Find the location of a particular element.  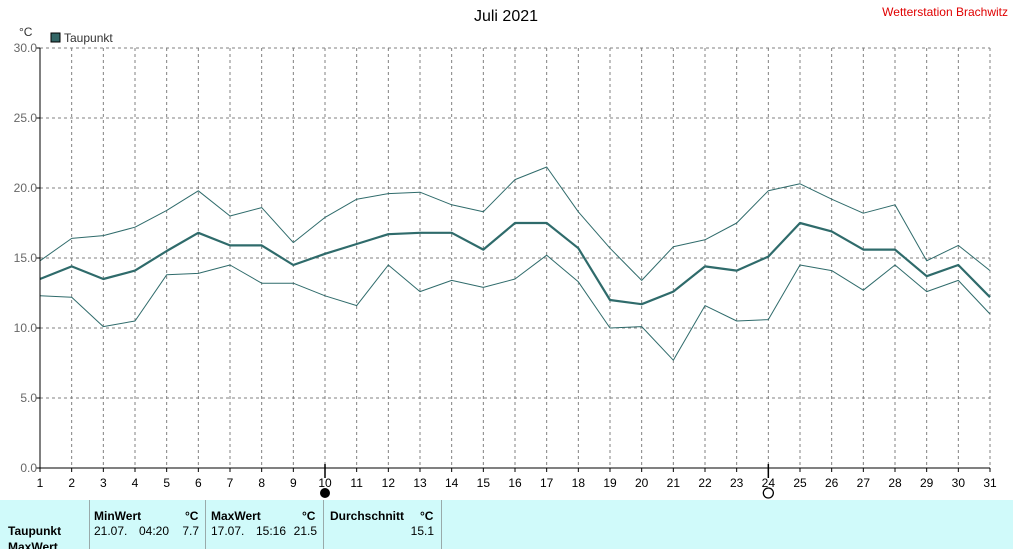

x-tick-label: 10 is located at coordinates (325, 483).